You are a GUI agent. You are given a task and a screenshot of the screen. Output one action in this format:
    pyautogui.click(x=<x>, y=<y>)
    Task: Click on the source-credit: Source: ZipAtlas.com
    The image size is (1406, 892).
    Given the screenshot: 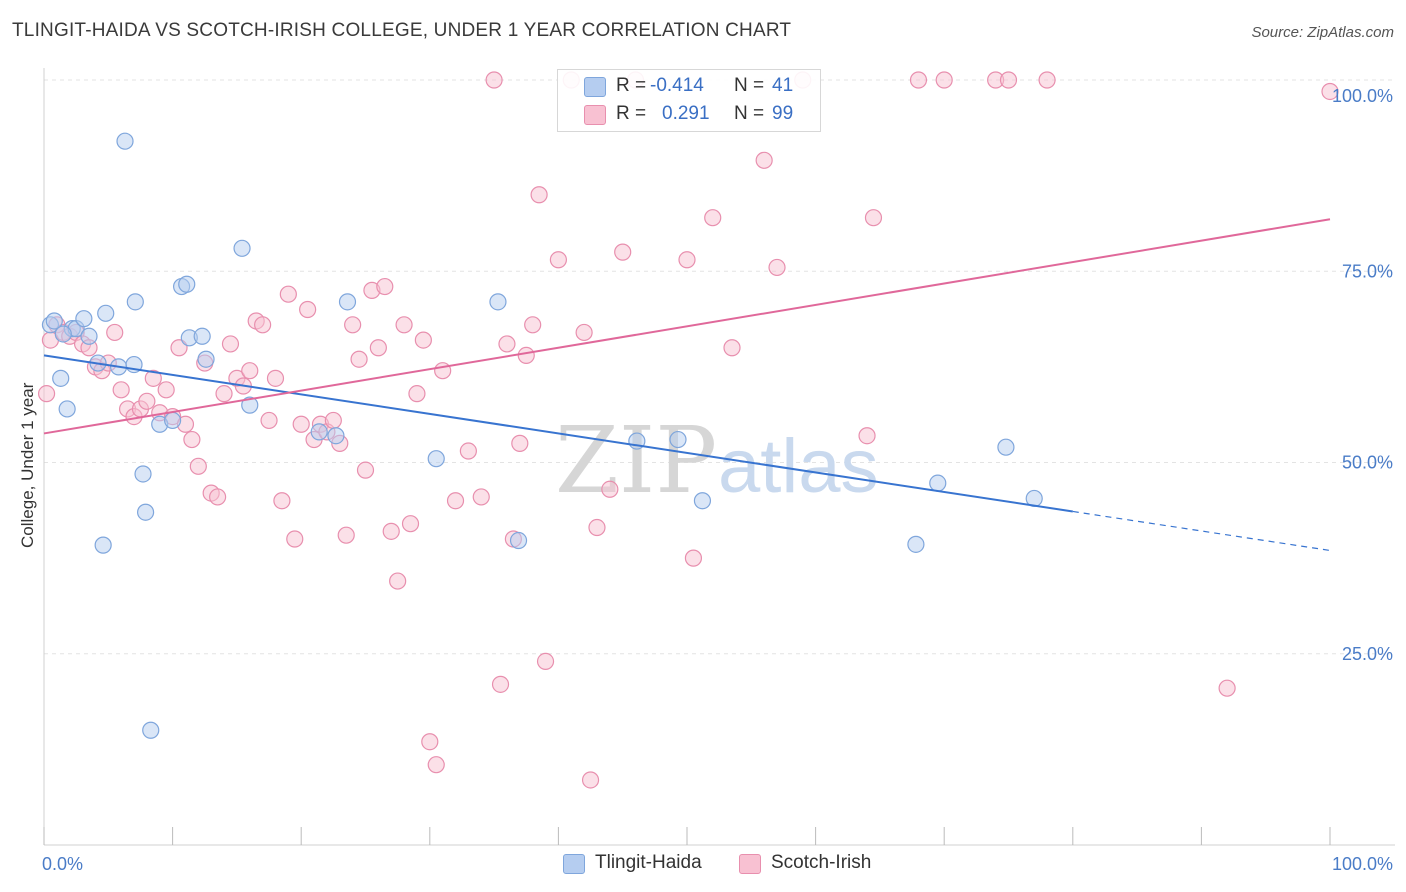 What is the action you would take?
    pyautogui.click(x=1322, y=32)
    